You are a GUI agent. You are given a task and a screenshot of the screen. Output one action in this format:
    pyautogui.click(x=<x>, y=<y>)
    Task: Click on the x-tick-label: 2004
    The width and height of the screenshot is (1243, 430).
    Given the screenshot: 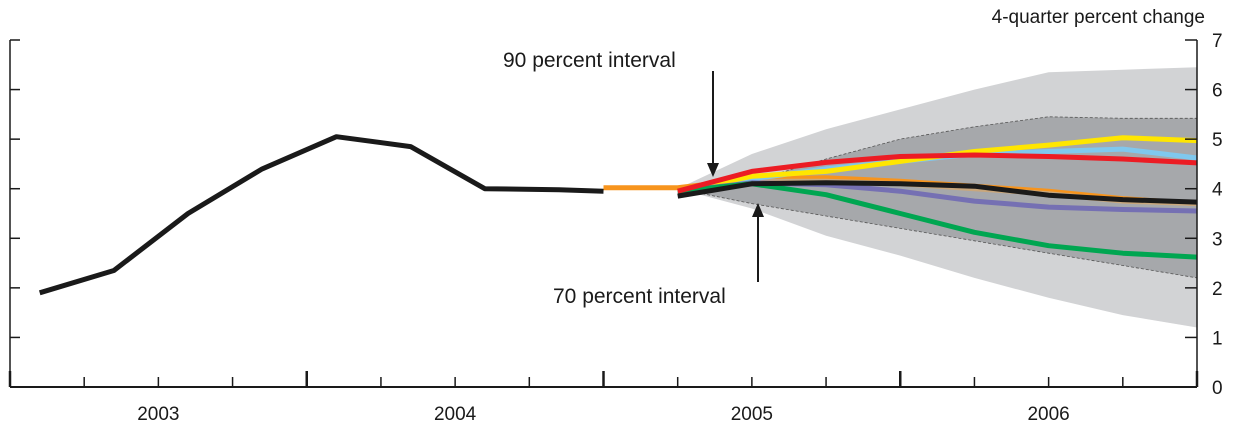 What is the action you would take?
    pyautogui.click(x=455, y=414)
    